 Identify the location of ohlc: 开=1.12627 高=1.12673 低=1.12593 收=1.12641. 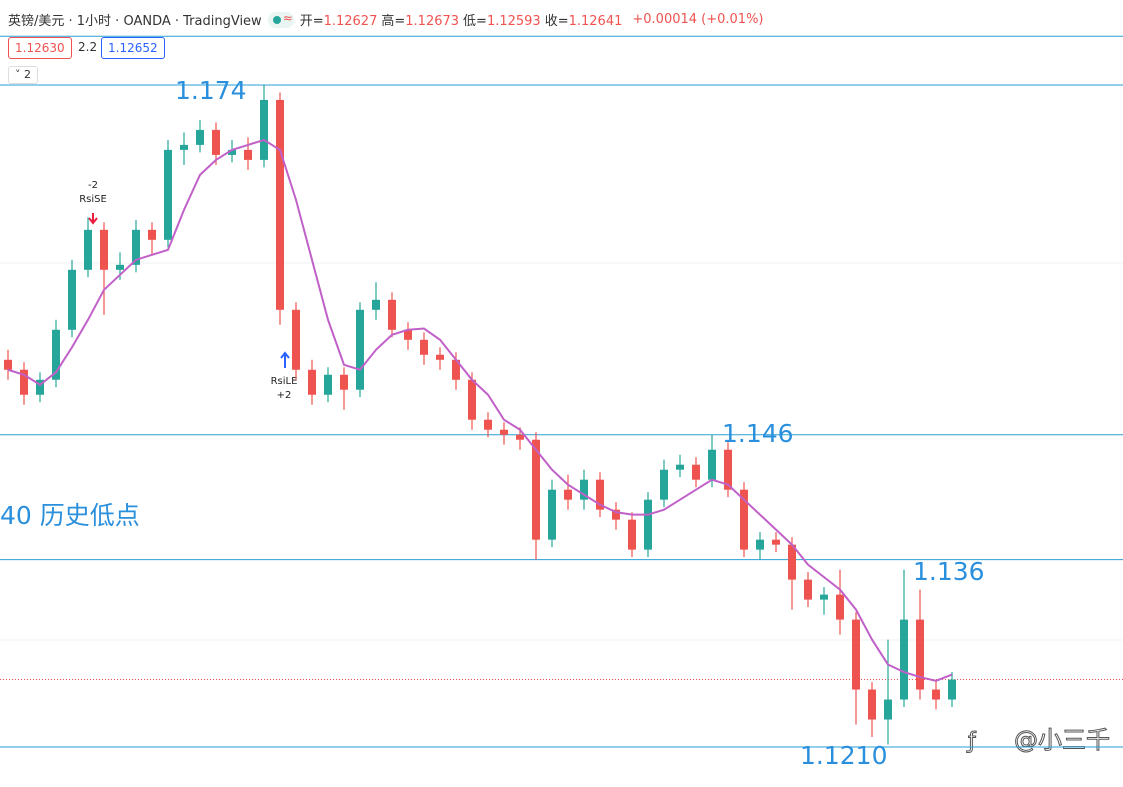
(463, 19).